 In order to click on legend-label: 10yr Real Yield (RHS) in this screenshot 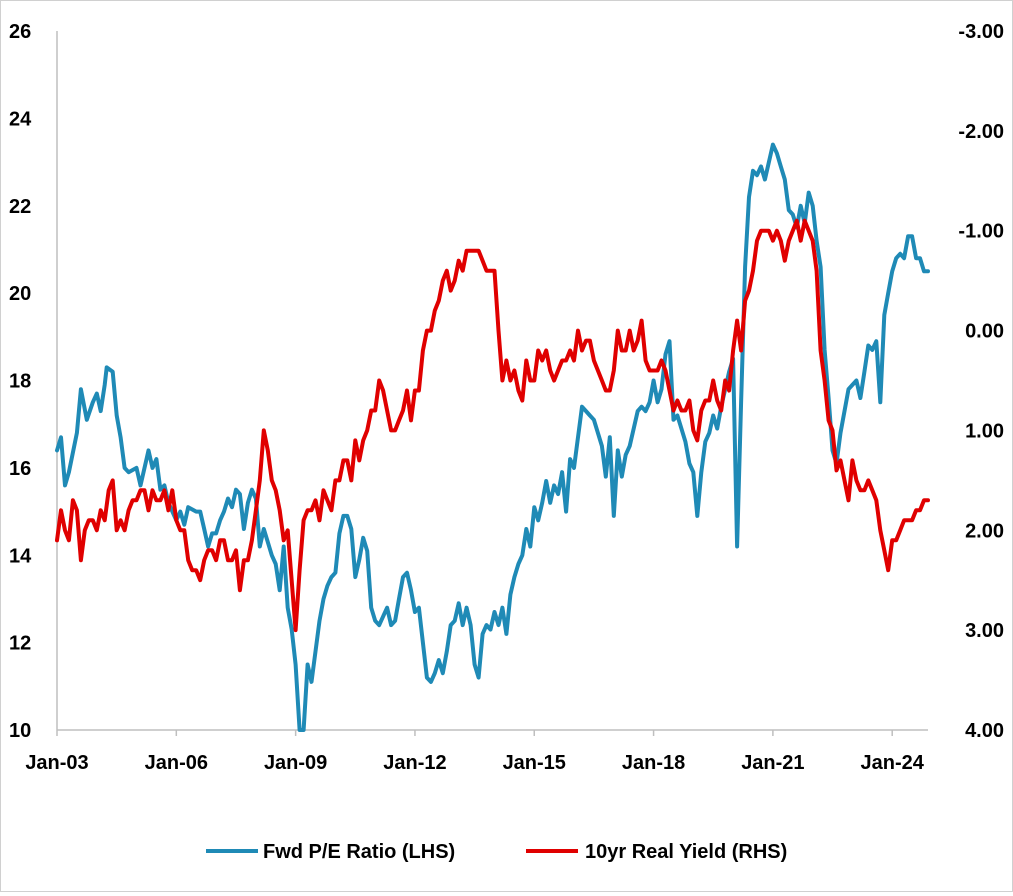, I will do `click(686, 852)`.